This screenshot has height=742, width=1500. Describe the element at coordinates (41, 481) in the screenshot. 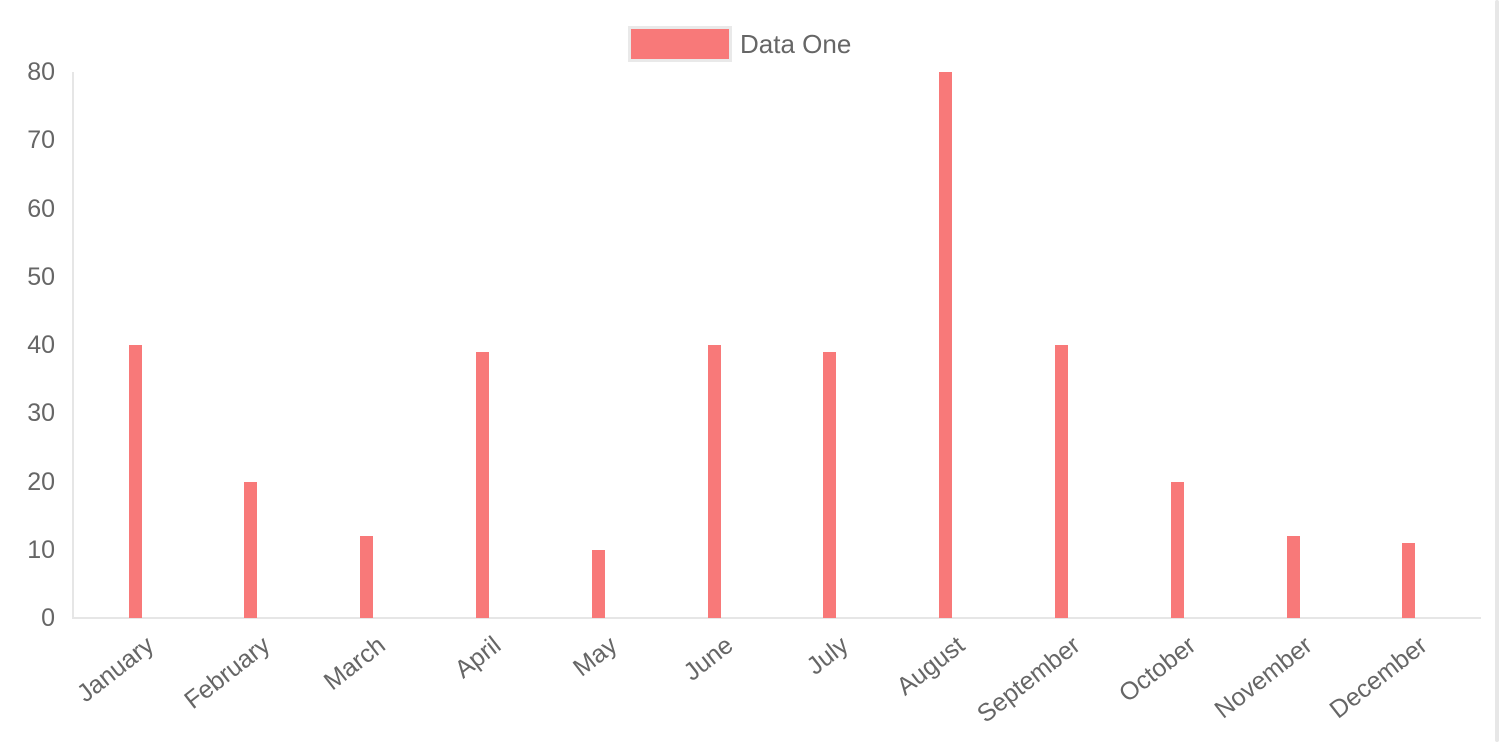

I see `y-tick-label-20: 20` at that location.